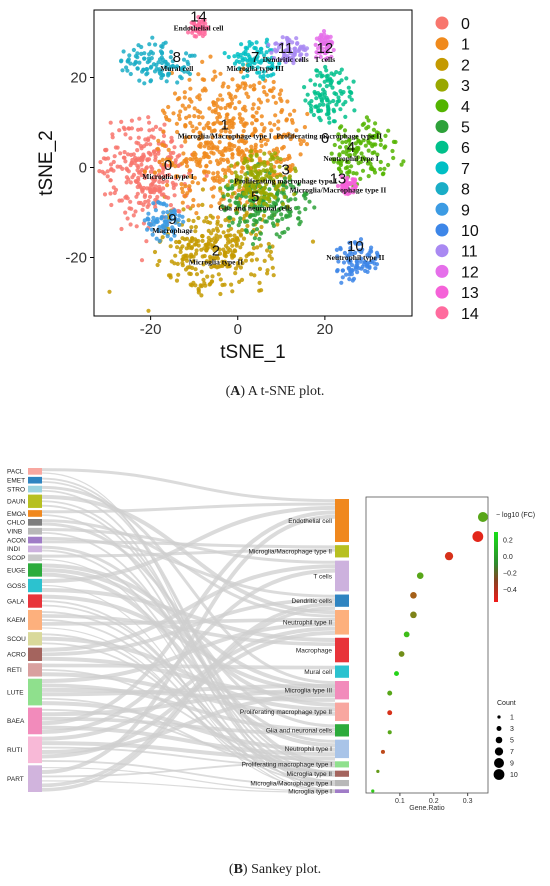 This screenshot has height=886, width=550. Describe the element at coordinates (15, 472) in the screenshot. I see `sankey-source-label: PACL` at that location.